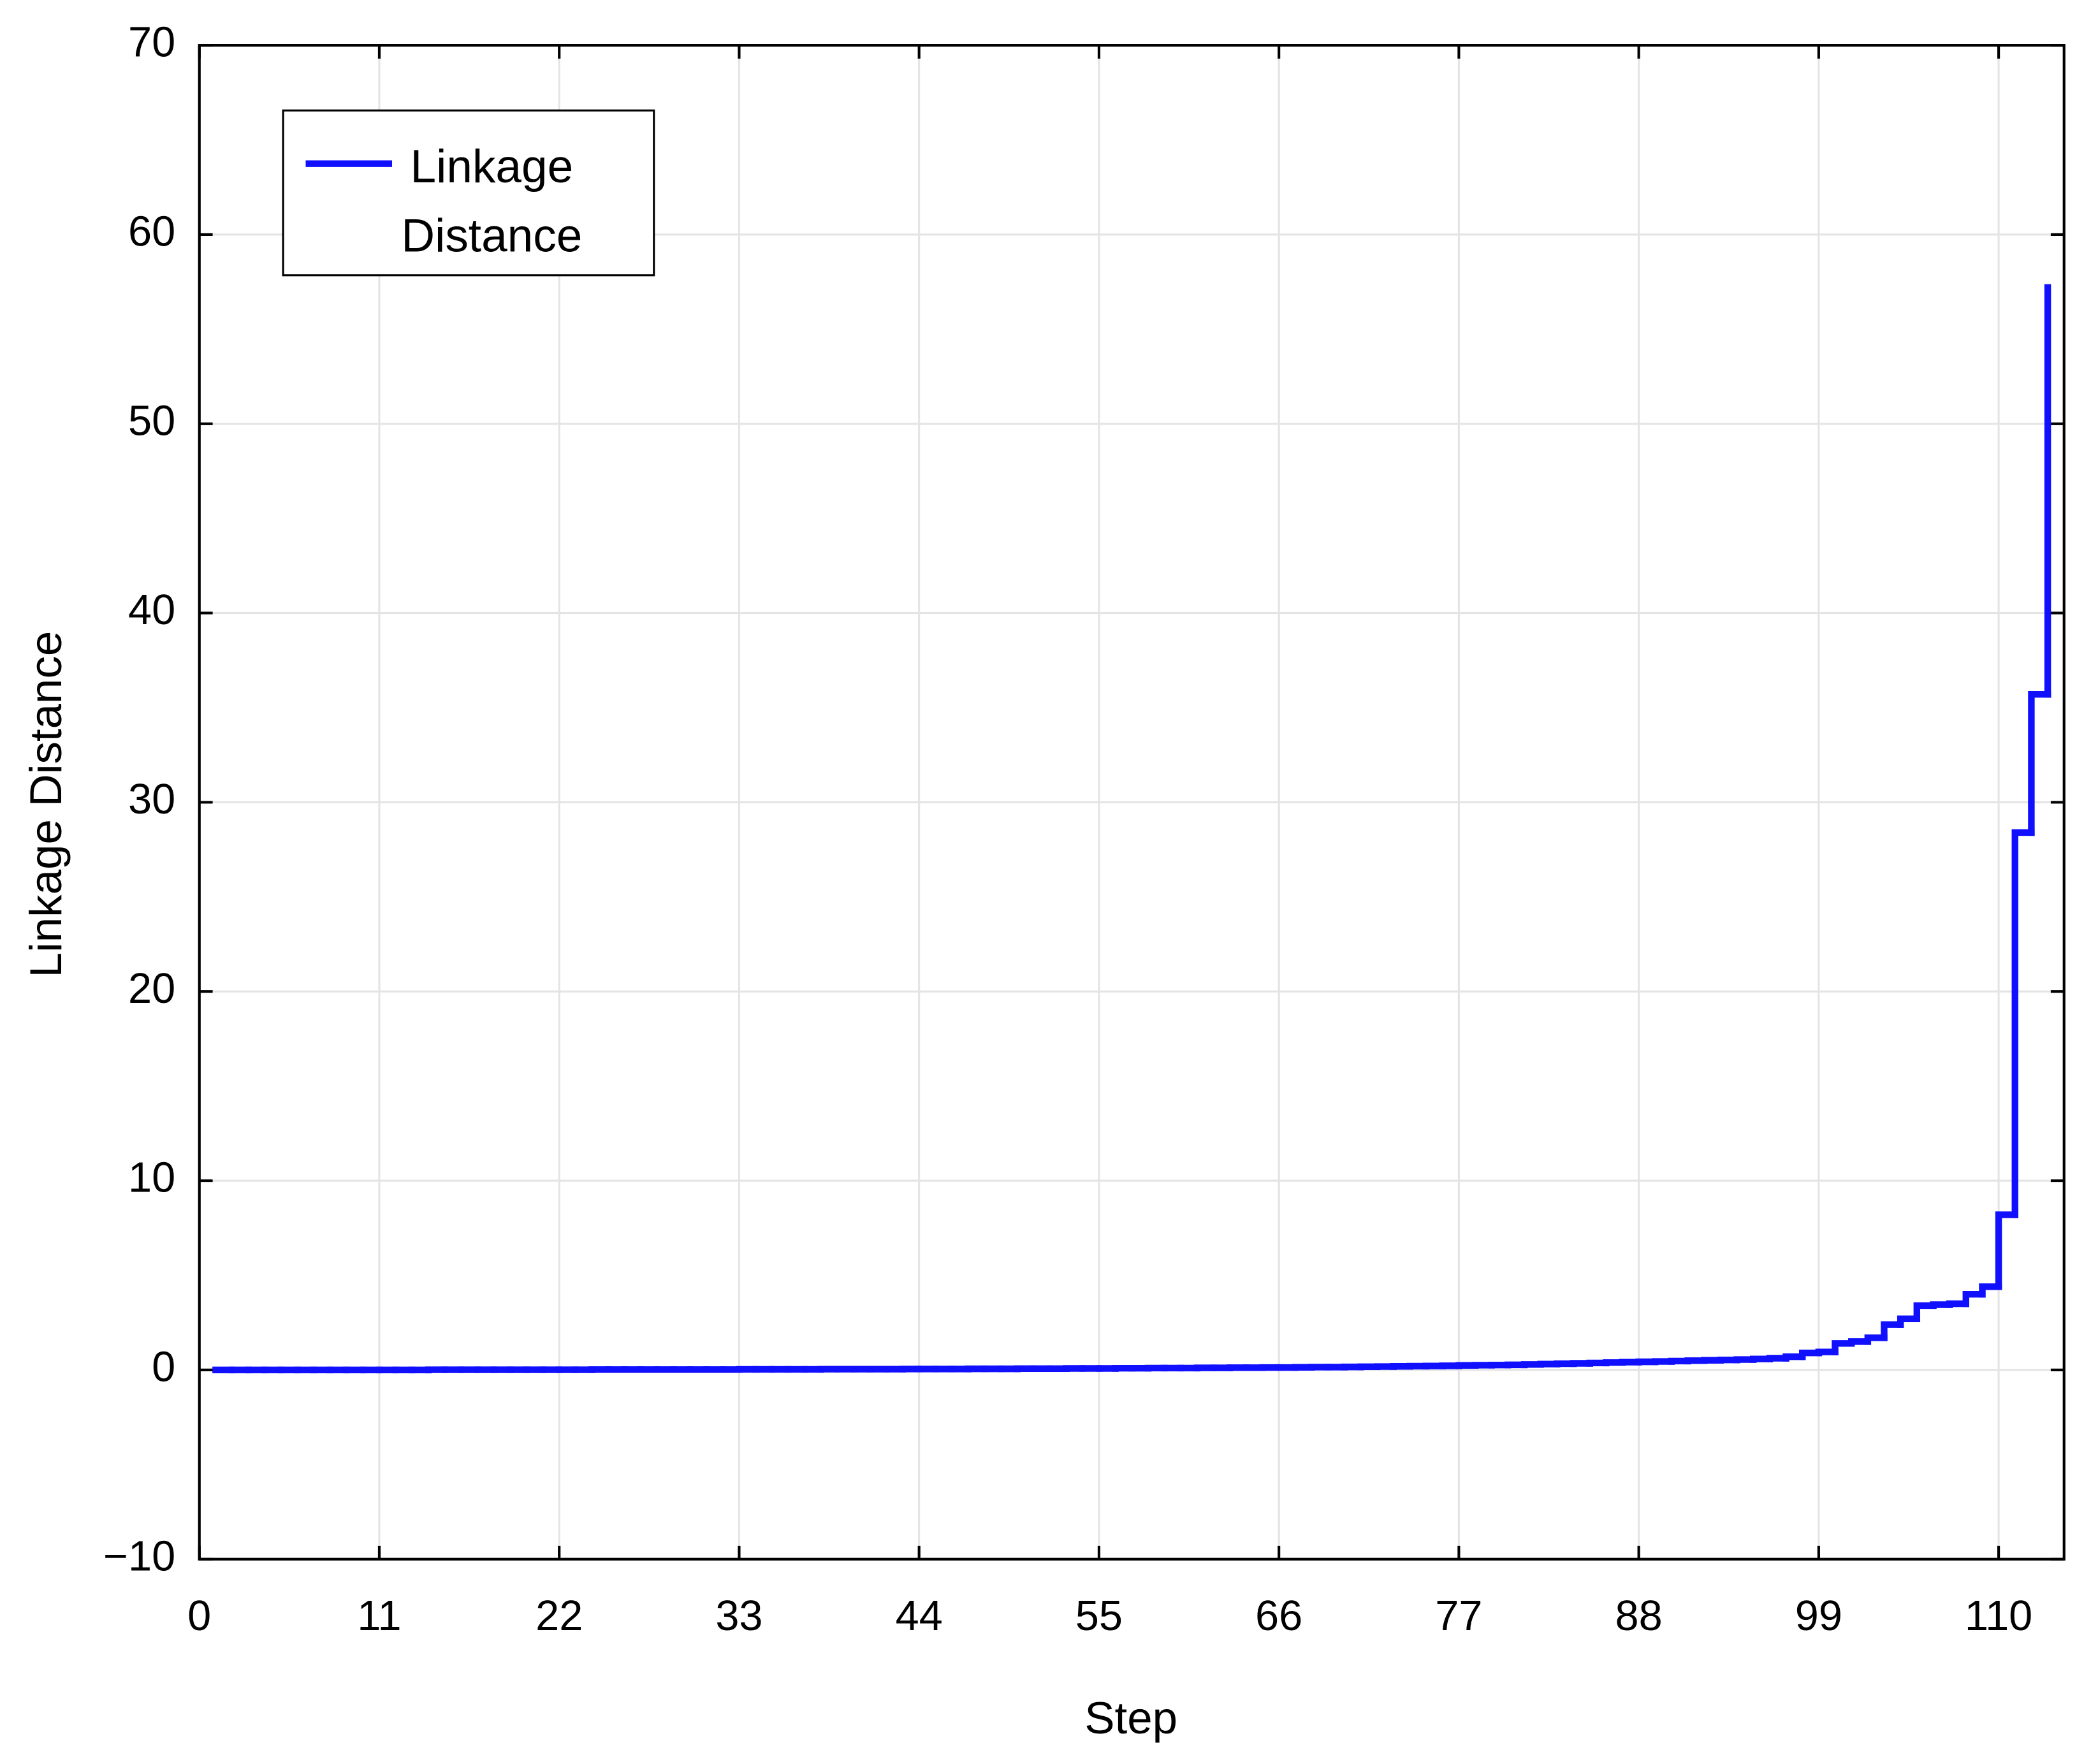  Describe the element at coordinates (163, 1367) in the screenshot. I see `y-tick-label: 0` at that location.